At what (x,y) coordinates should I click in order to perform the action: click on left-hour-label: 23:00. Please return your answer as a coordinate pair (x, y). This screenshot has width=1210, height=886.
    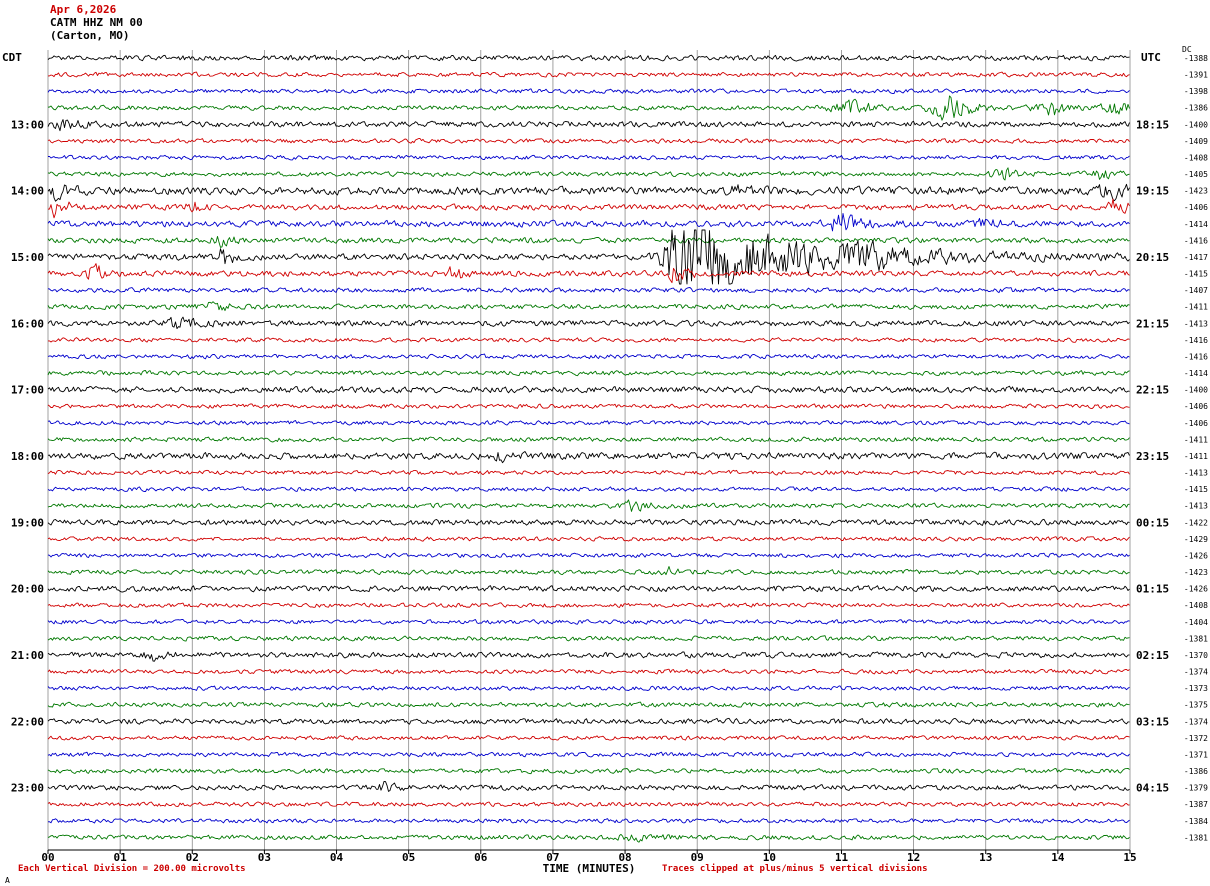
    Looking at the image, I should click on (27, 788).